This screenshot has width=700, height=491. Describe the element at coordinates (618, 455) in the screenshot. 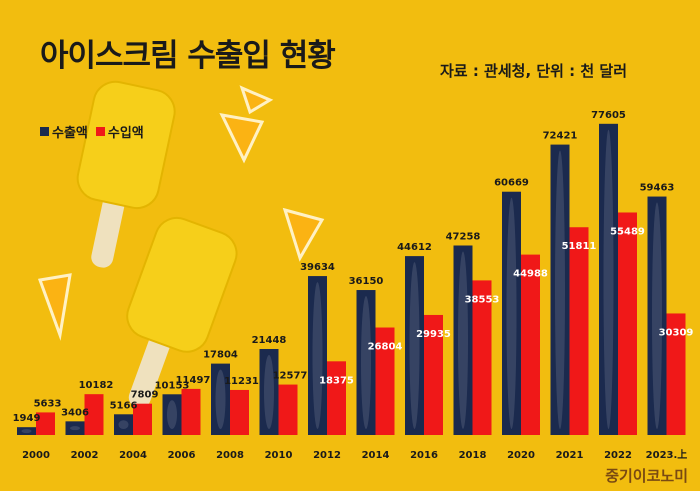

I see `x-tick-label-12: 2022` at that location.